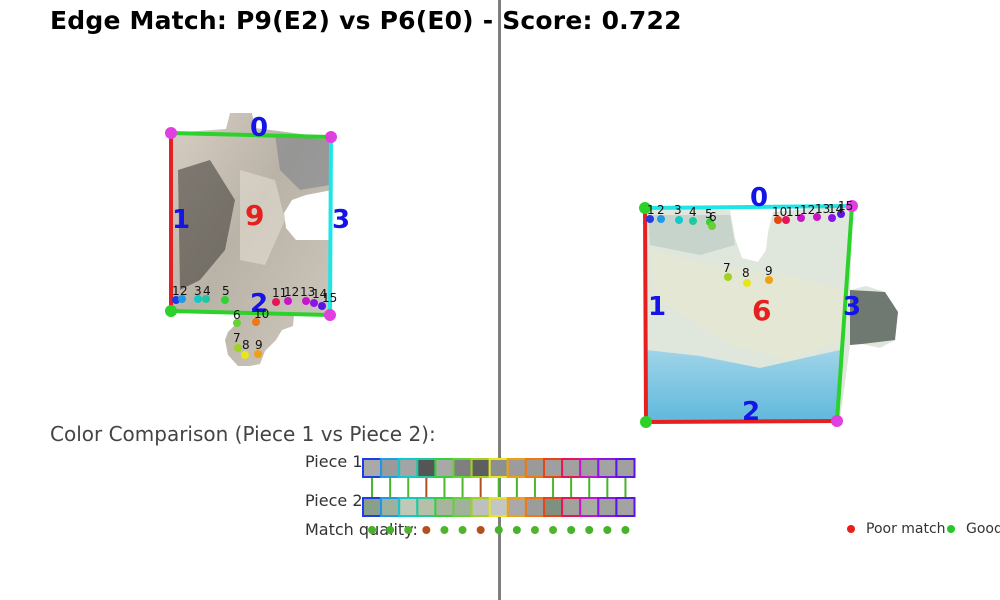  I want to click on center-divider, so click(499, 300).